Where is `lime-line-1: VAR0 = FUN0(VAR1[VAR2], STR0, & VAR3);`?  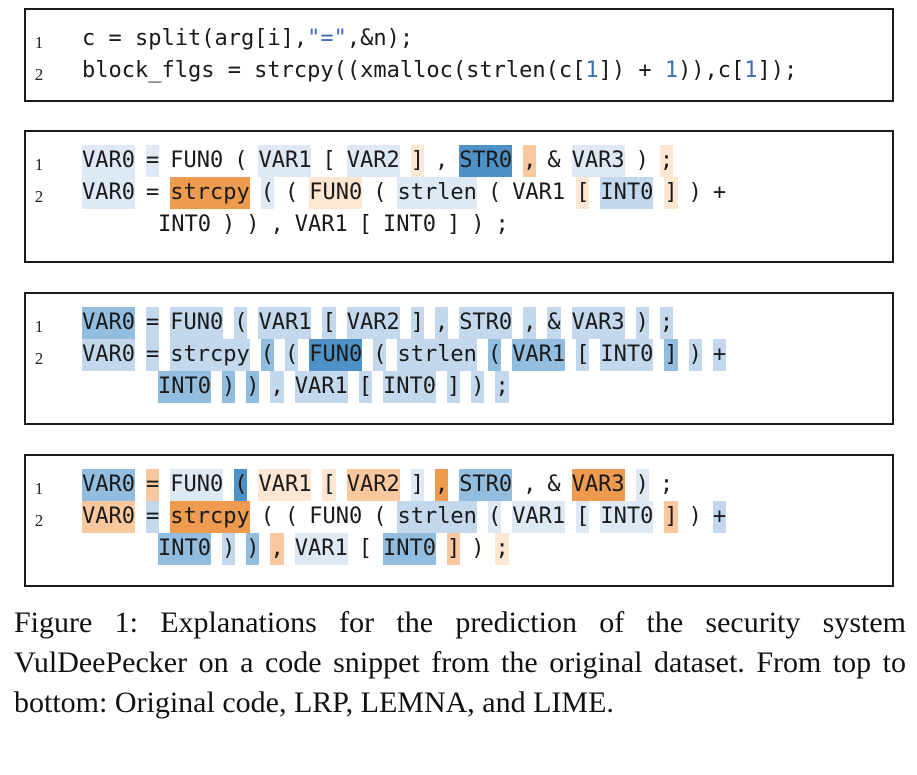 lime-line-1: VAR0 = FUN0(VAR1[VAR2], STR0, & VAR3); is located at coordinates (377, 485).